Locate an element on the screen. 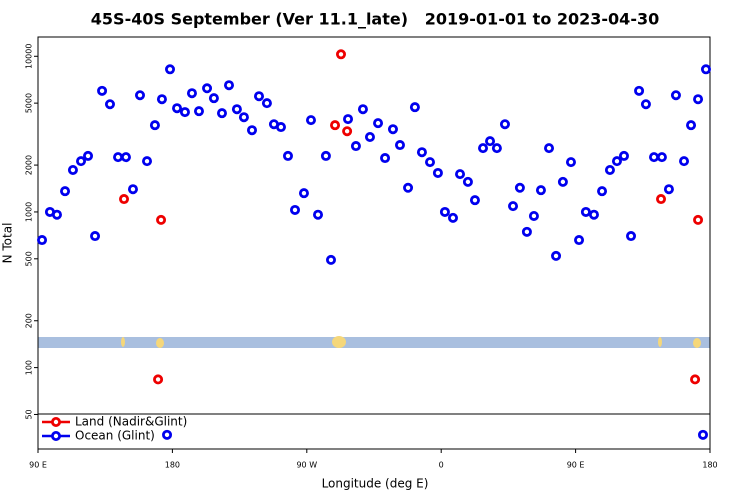 The image size is (750, 504). x-axis-label: Longitude (deg E) is located at coordinates (375, 484).